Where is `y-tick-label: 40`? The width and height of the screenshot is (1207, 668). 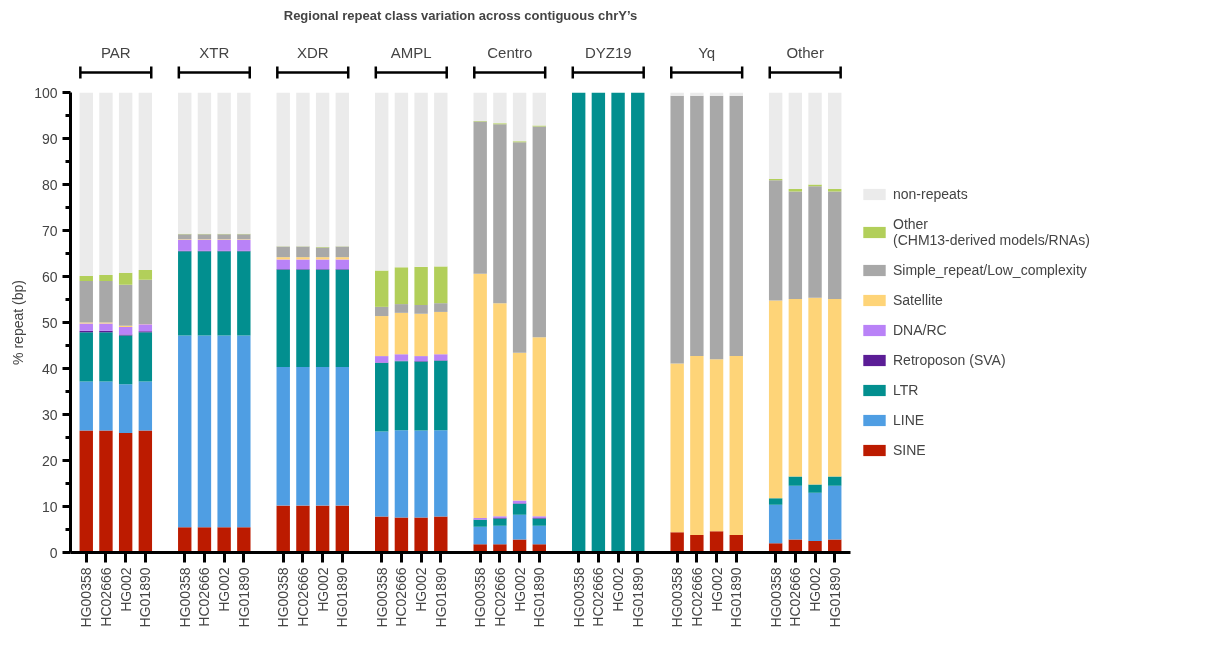
y-tick-label: 40 is located at coordinates (49, 368).